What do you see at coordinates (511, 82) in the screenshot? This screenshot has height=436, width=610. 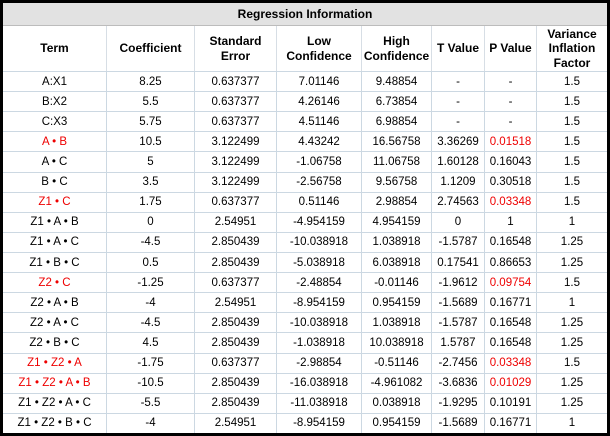 I see `p-value-cell: -` at bounding box center [511, 82].